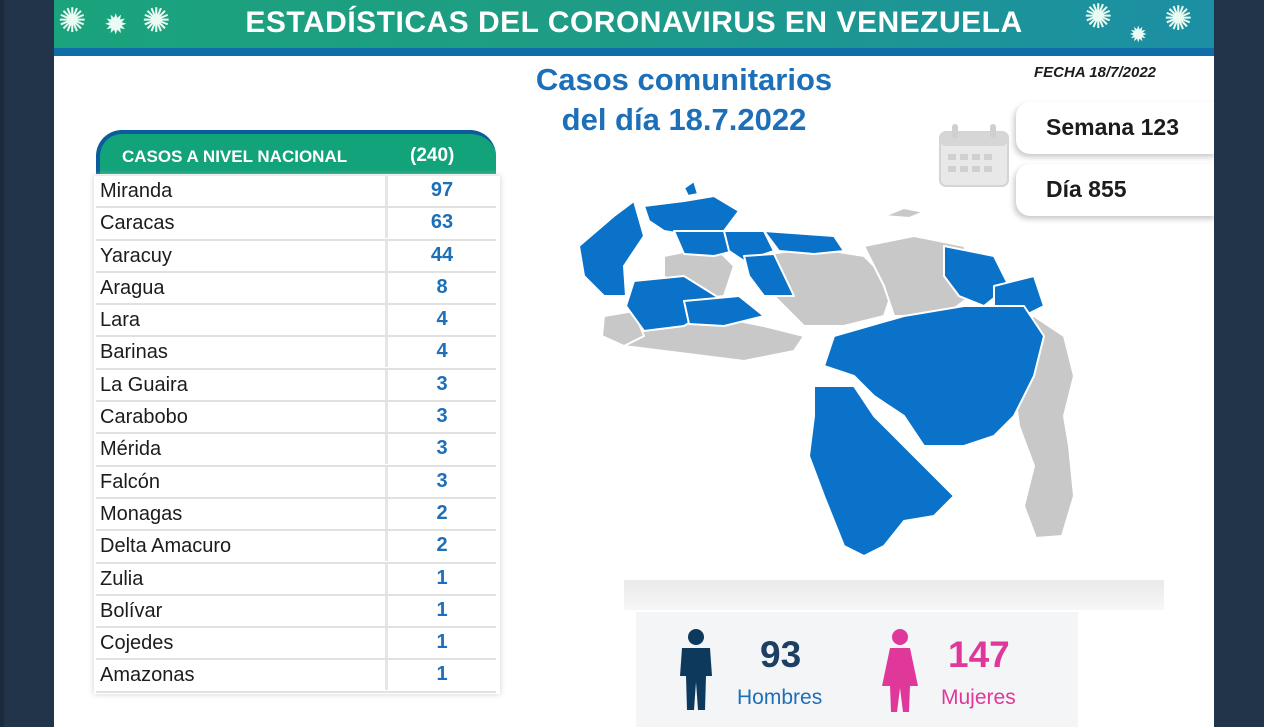  What do you see at coordinates (684, 100) in the screenshot?
I see `subtitle: Casos comunitarios del día 18.7.2022` at bounding box center [684, 100].